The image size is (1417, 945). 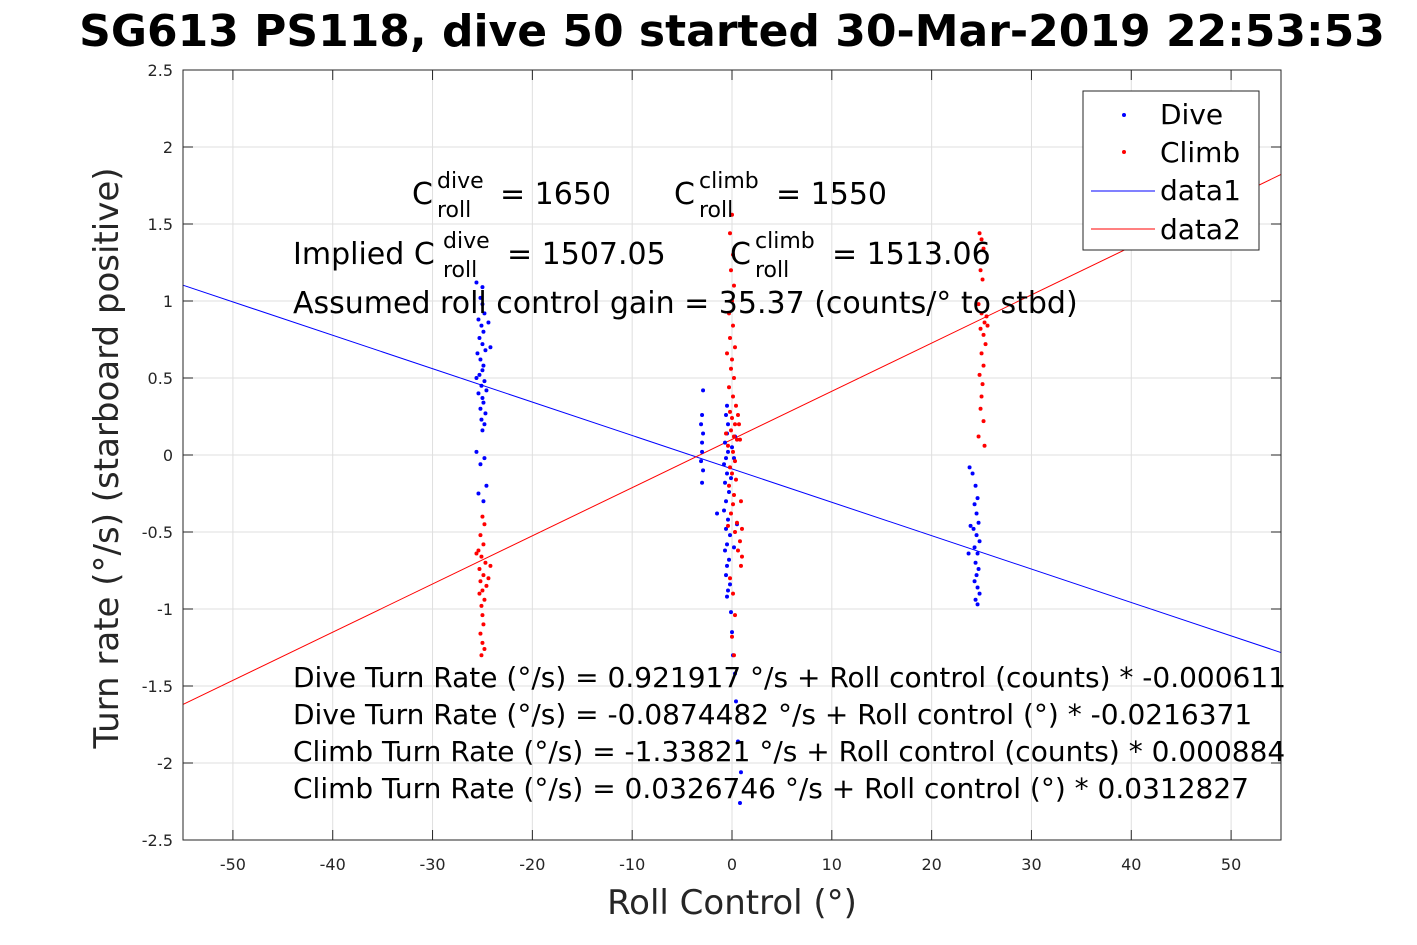 What do you see at coordinates (460, 270) in the screenshot?
I see `implied-dive-sub: roll` at bounding box center [460, 270].